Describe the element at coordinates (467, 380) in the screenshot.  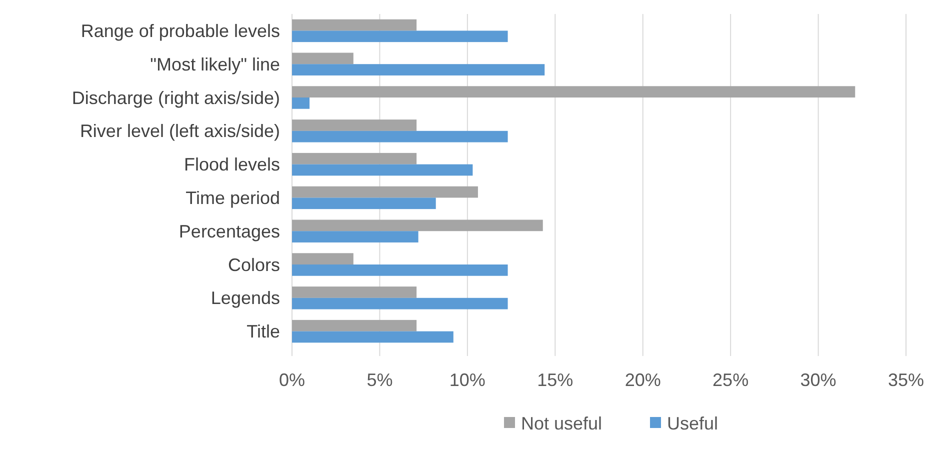
I see `x-tick-label: 10%` at that location.